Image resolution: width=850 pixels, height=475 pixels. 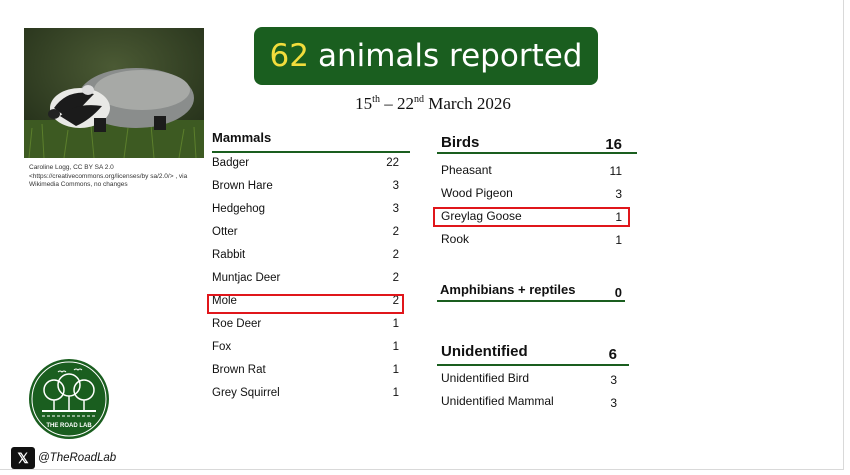 I want to click on bird-count: 11, so click(x=615, y=171).